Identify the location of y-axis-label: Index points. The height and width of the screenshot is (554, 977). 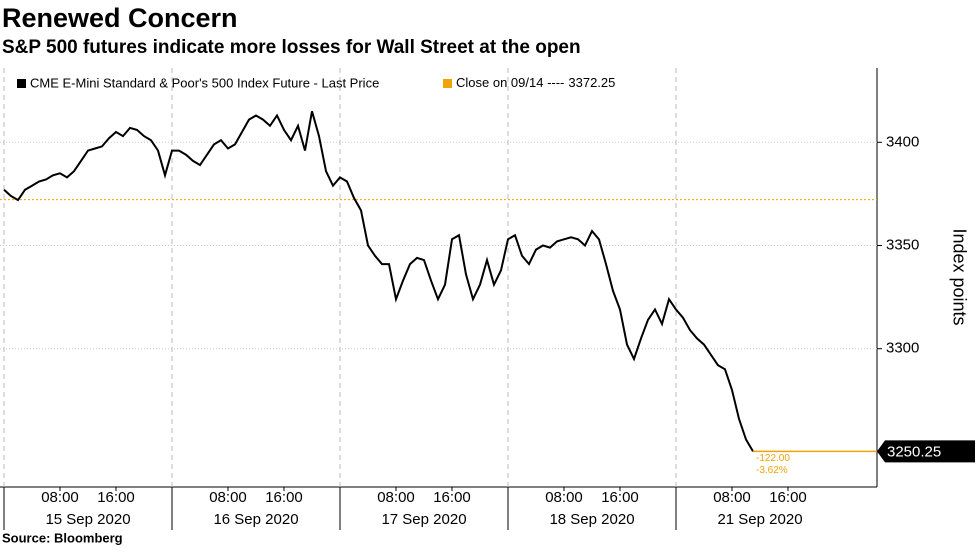
(959, 276).